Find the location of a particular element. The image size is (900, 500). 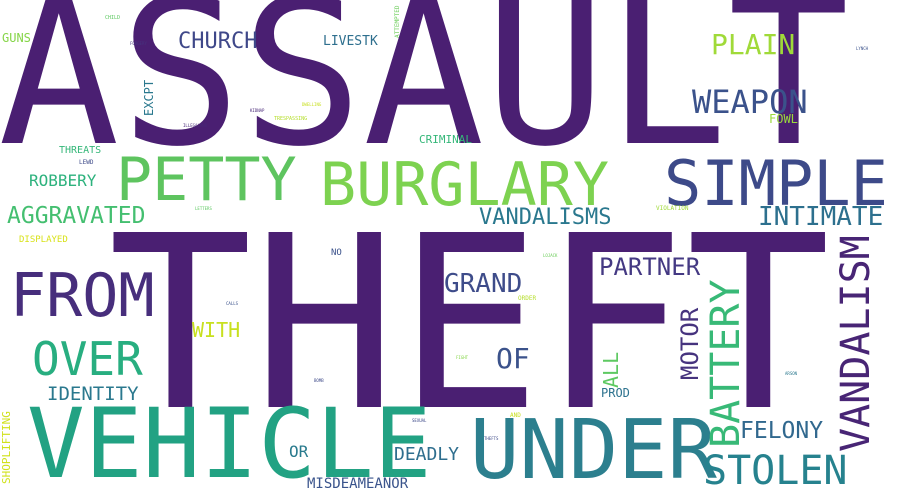

word-and: AND is located at coordinates (515, 415).